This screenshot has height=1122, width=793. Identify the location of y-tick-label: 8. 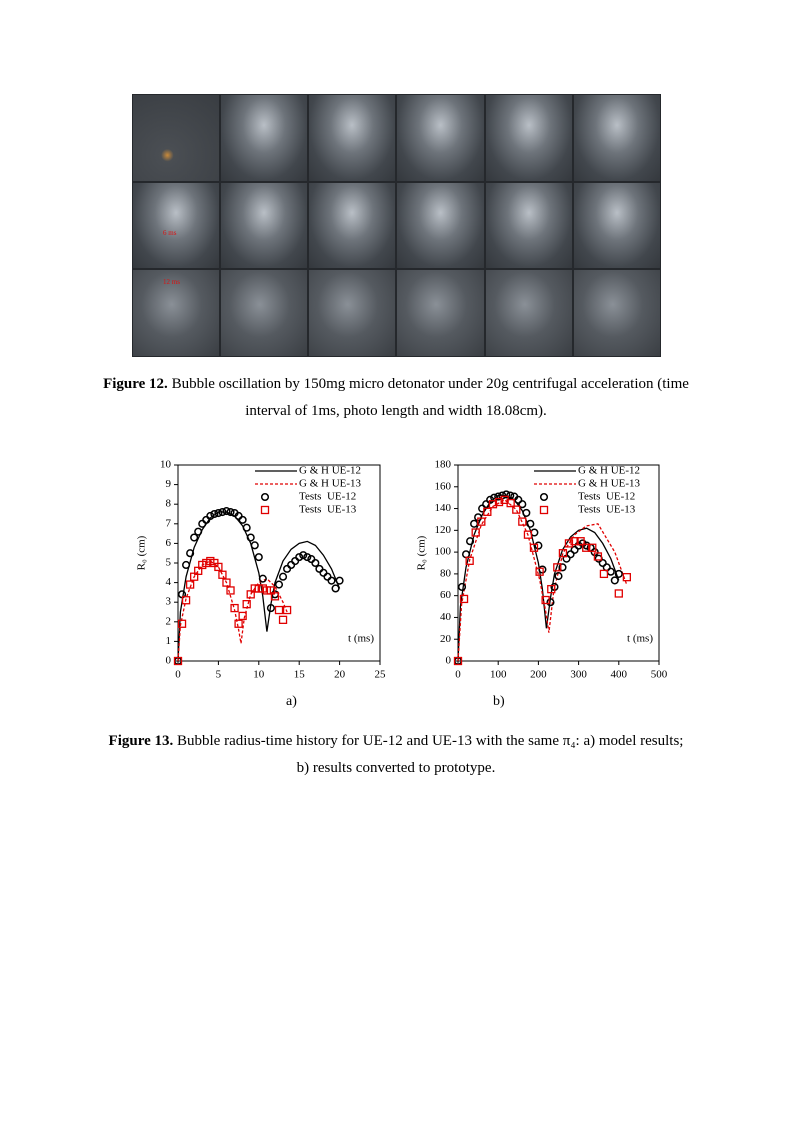
(169, 504).